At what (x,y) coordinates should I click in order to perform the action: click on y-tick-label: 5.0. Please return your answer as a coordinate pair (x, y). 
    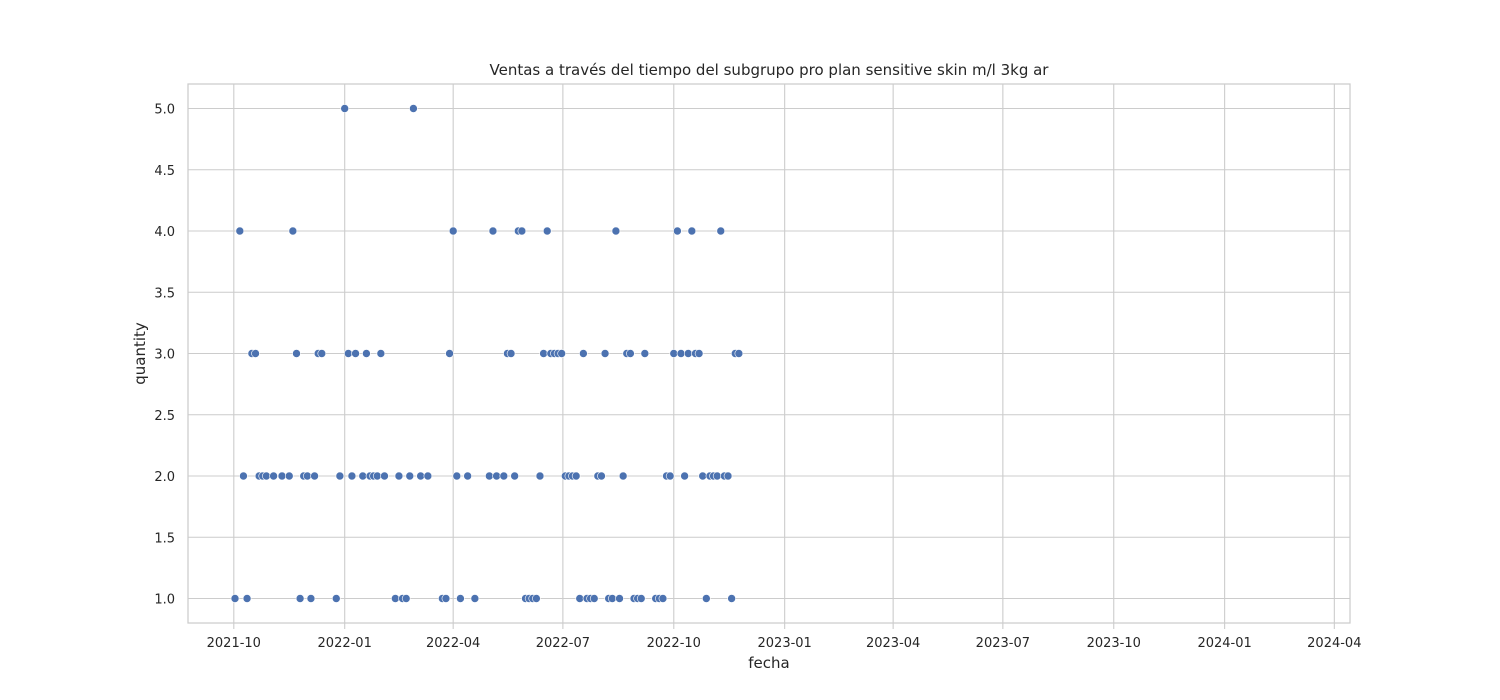
    Looking at the image, I should click on (164, 110).